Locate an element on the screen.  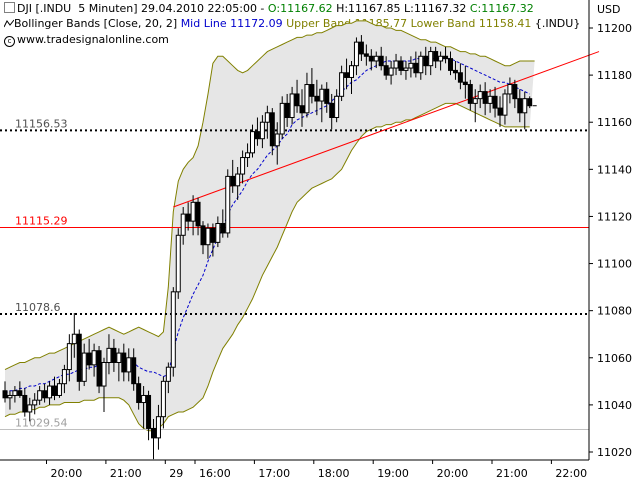
lower-band-legend: Lower Band 11158.41 is located at coordinates (472, 23).